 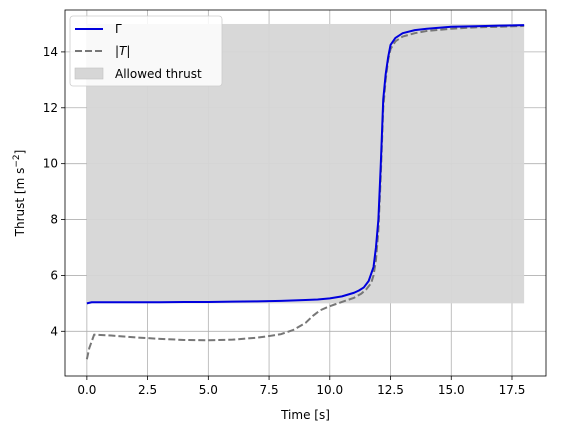 I want to click on x-tick-label: 7.5, so click(x=269, y=390).